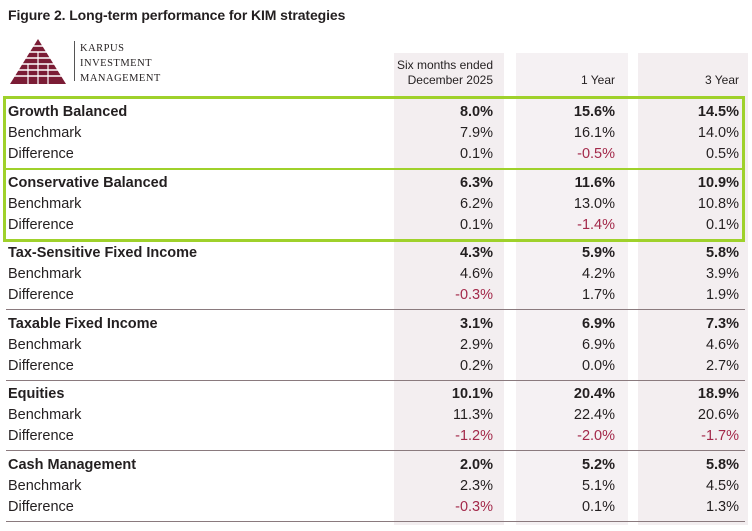 The width and height of the screenshot is (752, 531). Describe the element at coordinates (718, 133) in the screenshot. I see `value-3-year: 14.0%` at that location.